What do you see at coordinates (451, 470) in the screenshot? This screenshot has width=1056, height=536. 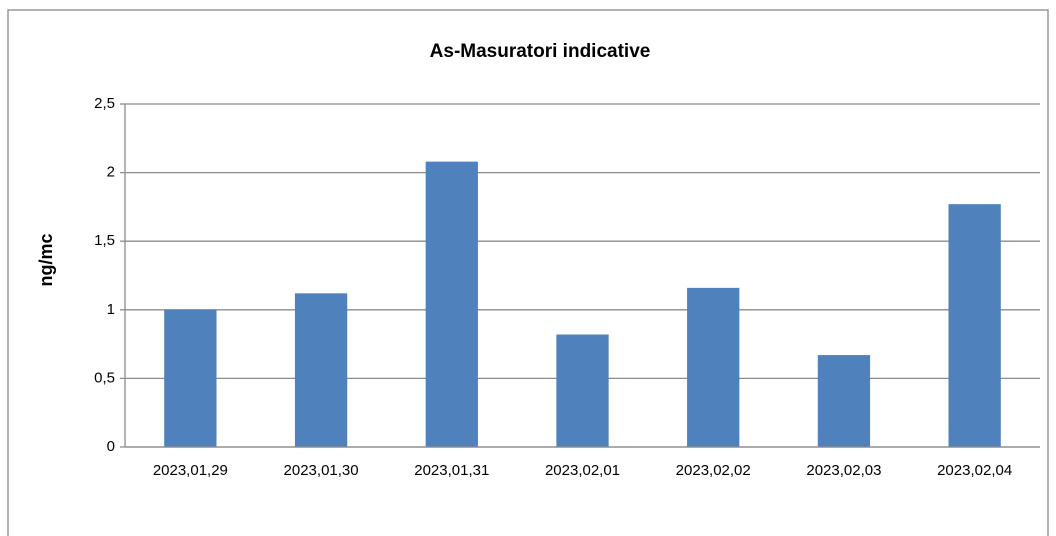 I see `x-tick-label: 2023,01,31` at bounding box center [451, 470].